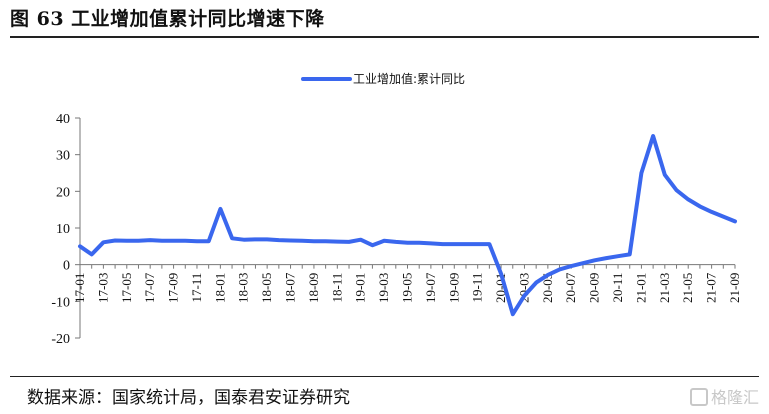 The width and height of the screenshot is (769, 414). Describe the element at coordinates (167, 19) in the screenshot. I see `figure-title: 图 63 工业增加值累计同比增速下降` at that location.